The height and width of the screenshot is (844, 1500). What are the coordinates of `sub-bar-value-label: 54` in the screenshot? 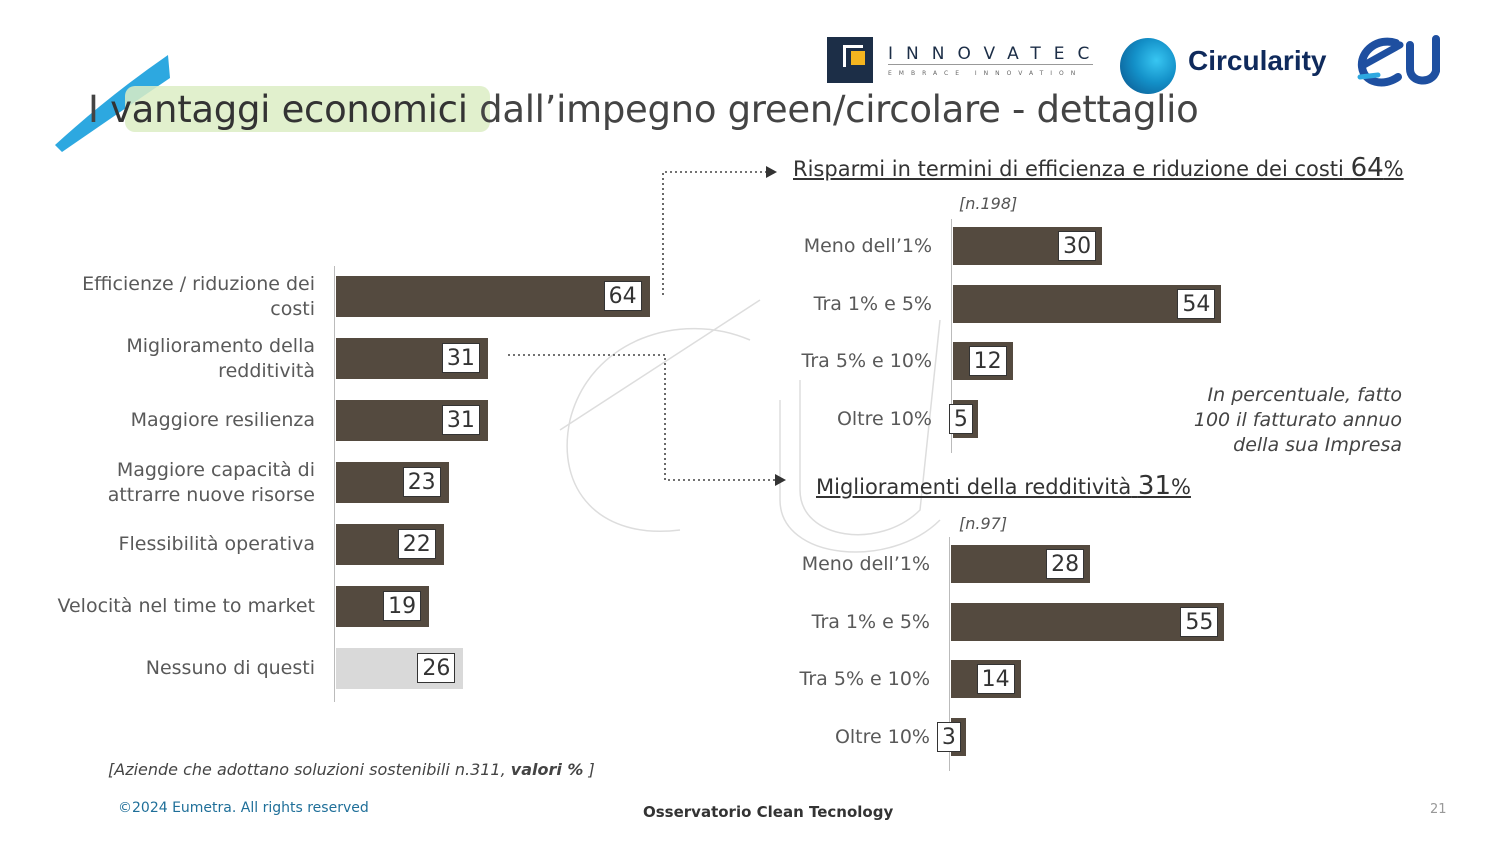 It's located at (1196, 303).